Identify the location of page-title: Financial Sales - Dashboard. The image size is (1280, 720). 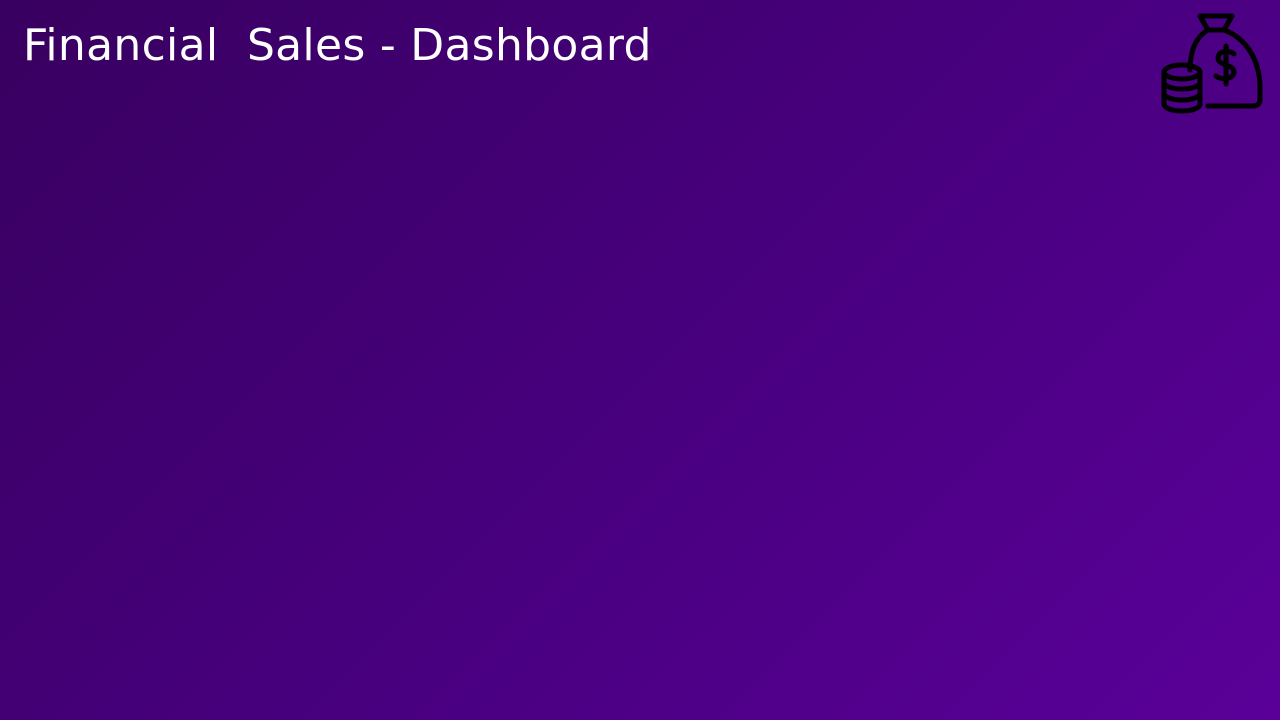
(337, 45).